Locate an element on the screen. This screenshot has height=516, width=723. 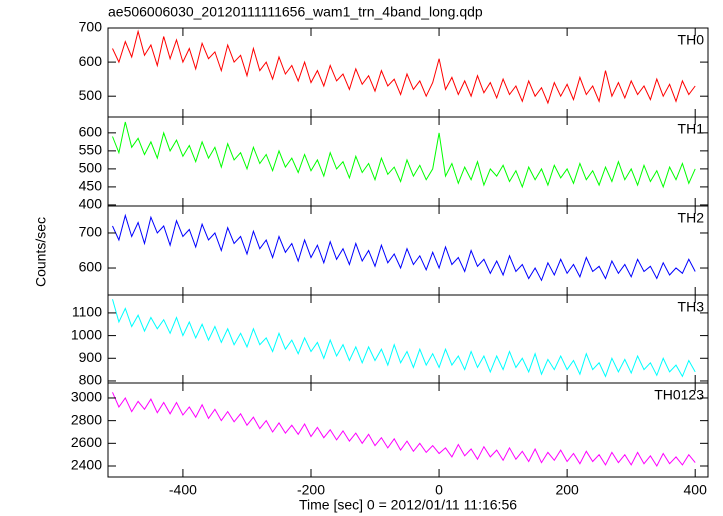
y-tick-label: 450 is located at coordinates (91, 186).